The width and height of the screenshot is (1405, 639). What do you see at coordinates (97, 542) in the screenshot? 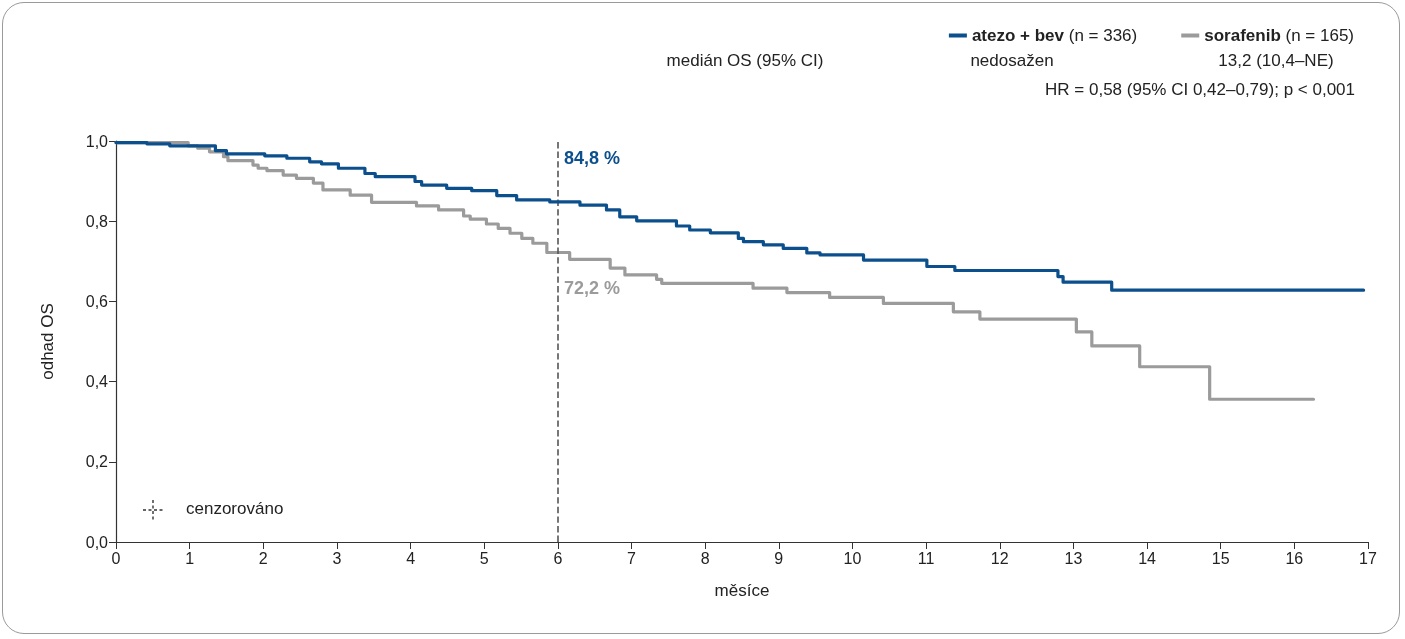
I see `y-tick-label: 0,0` at bounding box center [97, 542].